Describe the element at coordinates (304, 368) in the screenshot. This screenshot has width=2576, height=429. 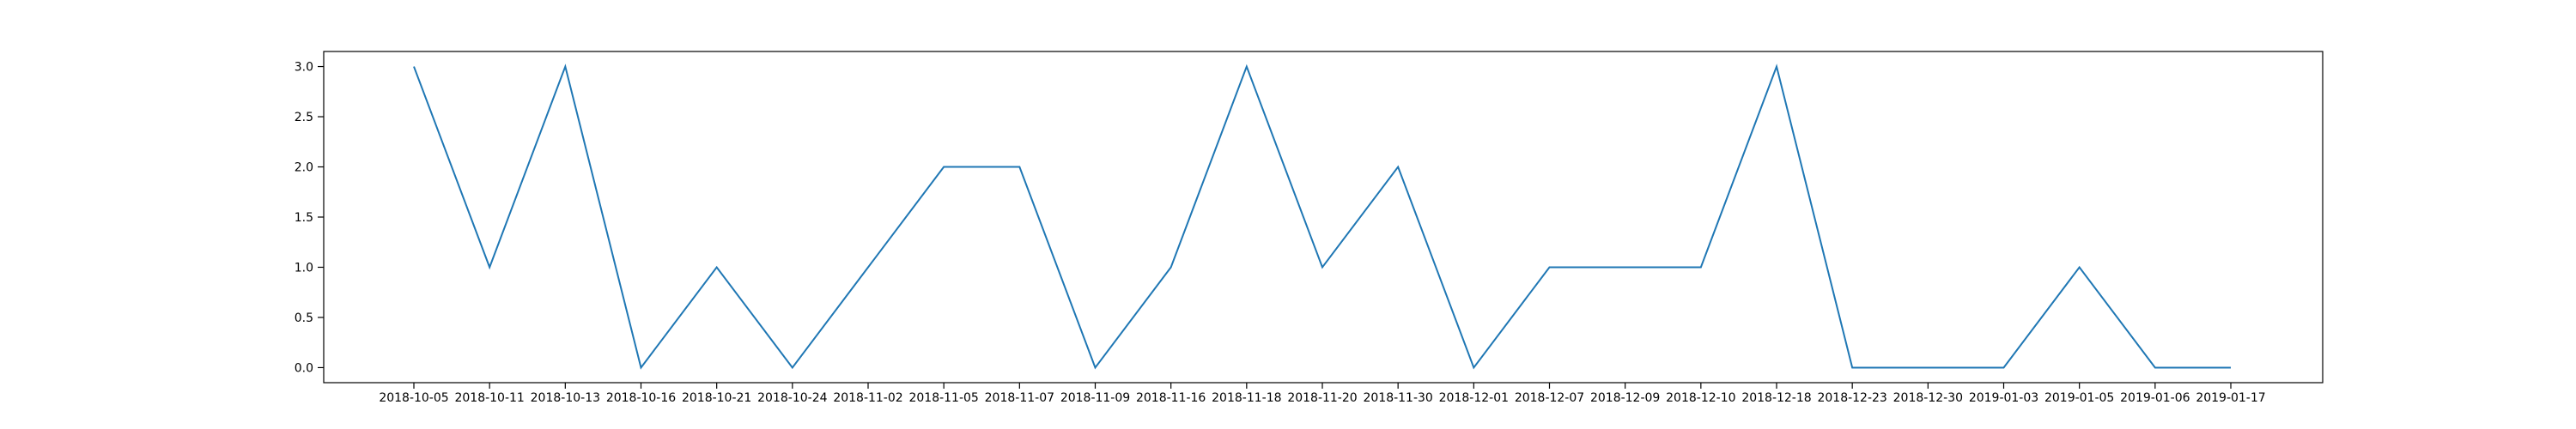
I see `y-tick-label: 0.0` at that location.